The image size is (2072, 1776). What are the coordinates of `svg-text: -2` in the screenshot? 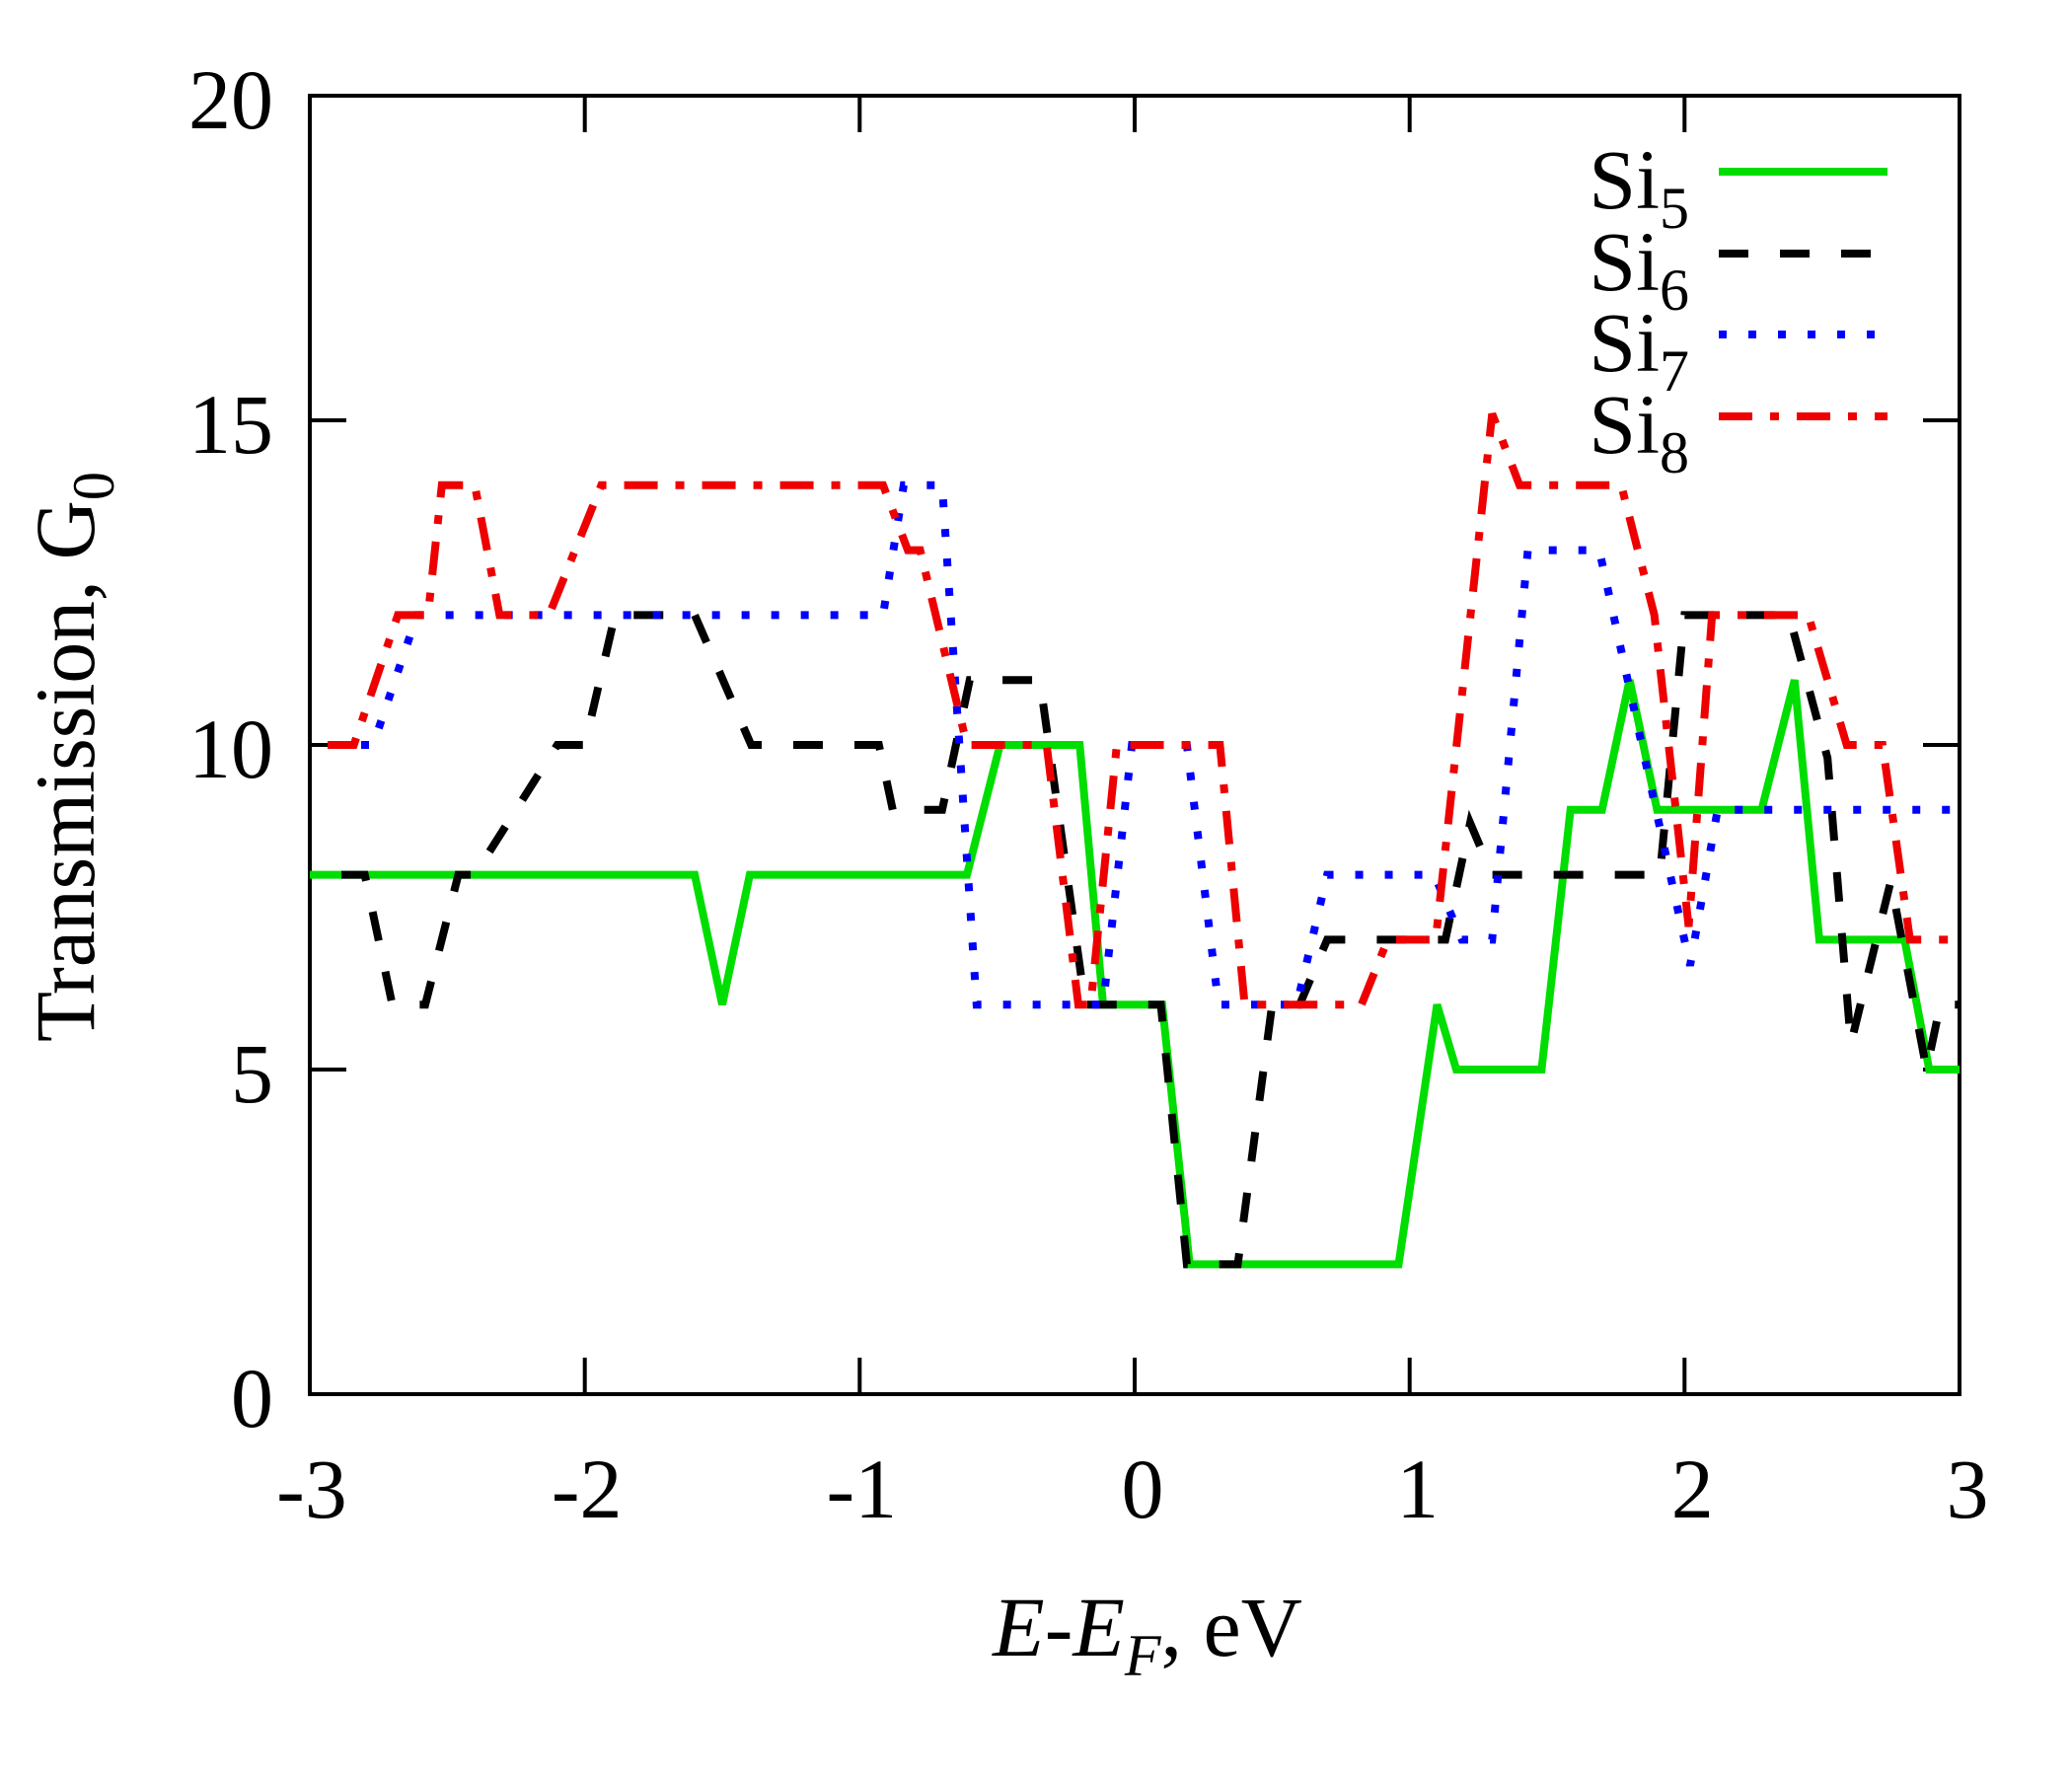 It's located at (588, 1489).